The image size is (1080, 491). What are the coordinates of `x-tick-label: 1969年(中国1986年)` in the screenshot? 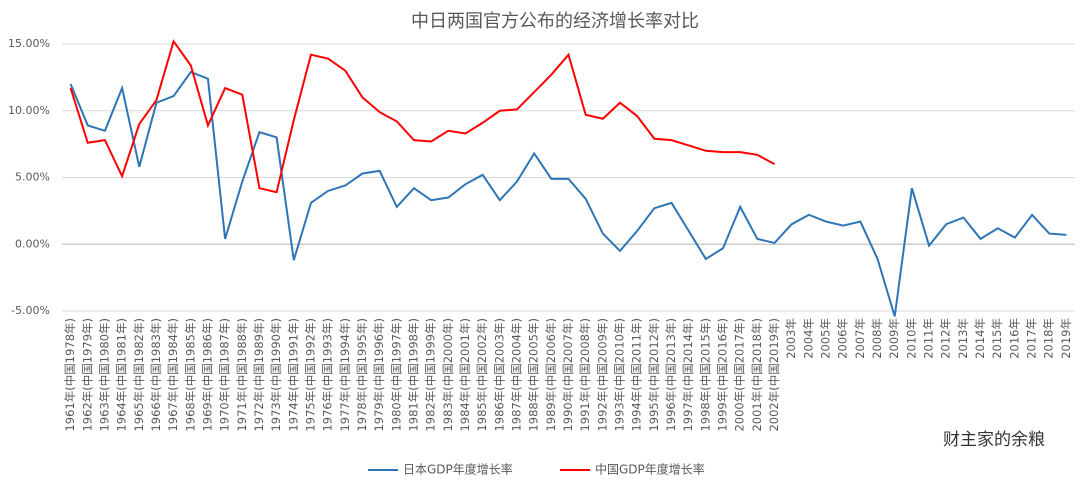 It's located at (207, 375).